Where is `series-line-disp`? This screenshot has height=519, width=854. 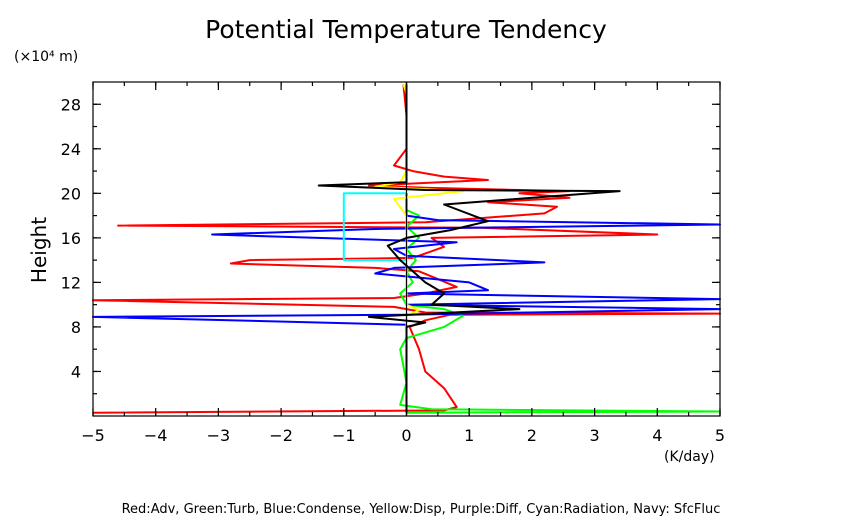 series-line-disp is located at coordinates (419, 248).